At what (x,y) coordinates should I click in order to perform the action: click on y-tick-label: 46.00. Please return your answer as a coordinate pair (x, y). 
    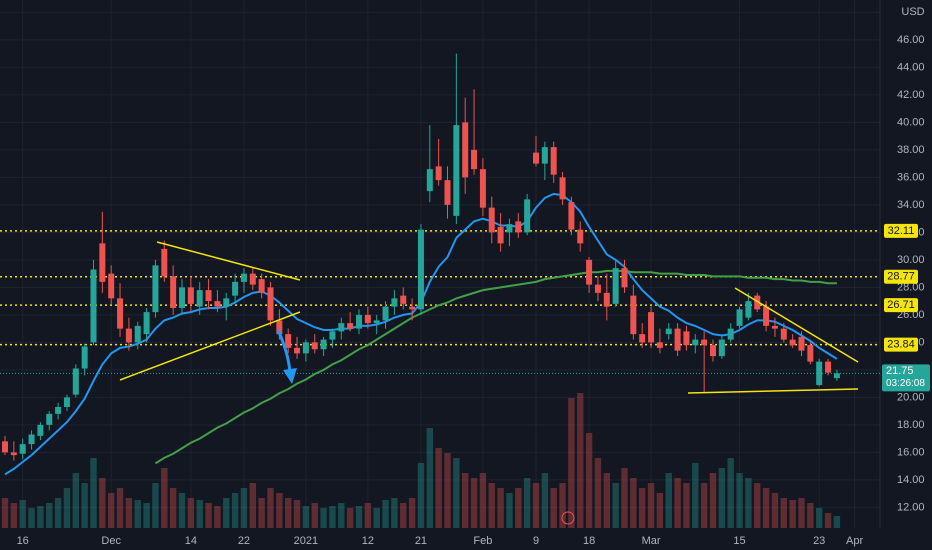
    Looking at the image, I should click on (911, 40).